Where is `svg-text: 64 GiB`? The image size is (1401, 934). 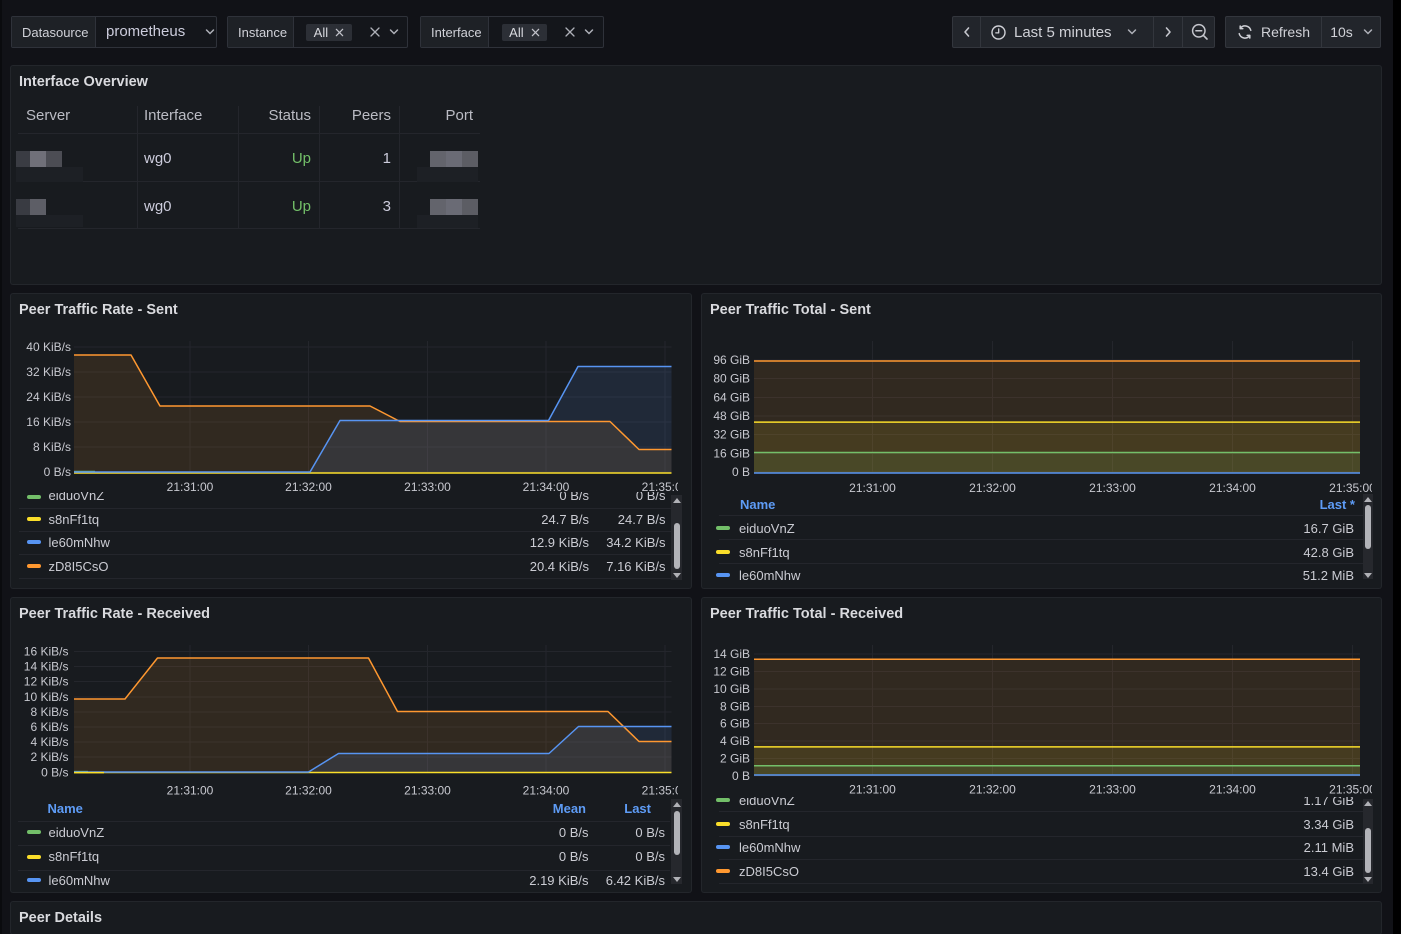
svg-text: 64 GiB is located at coordinates (731, 397).